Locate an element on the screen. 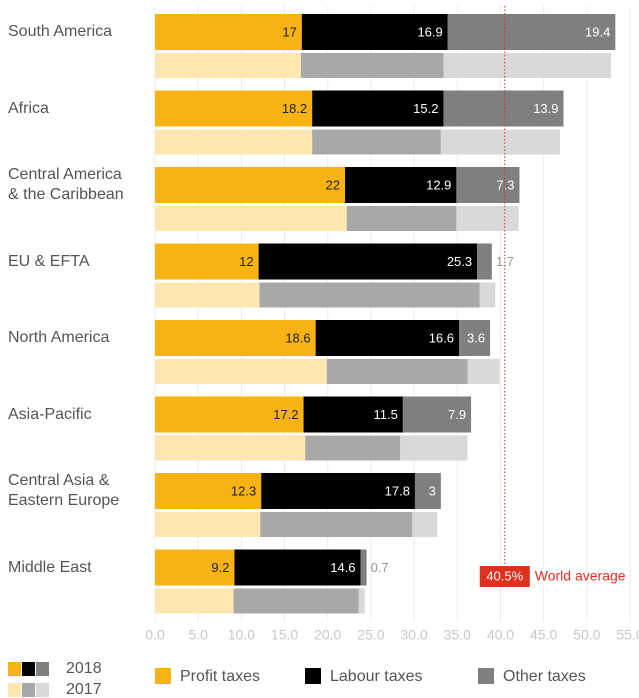  data-label: 11.5 is located at coordinates (386, 414).